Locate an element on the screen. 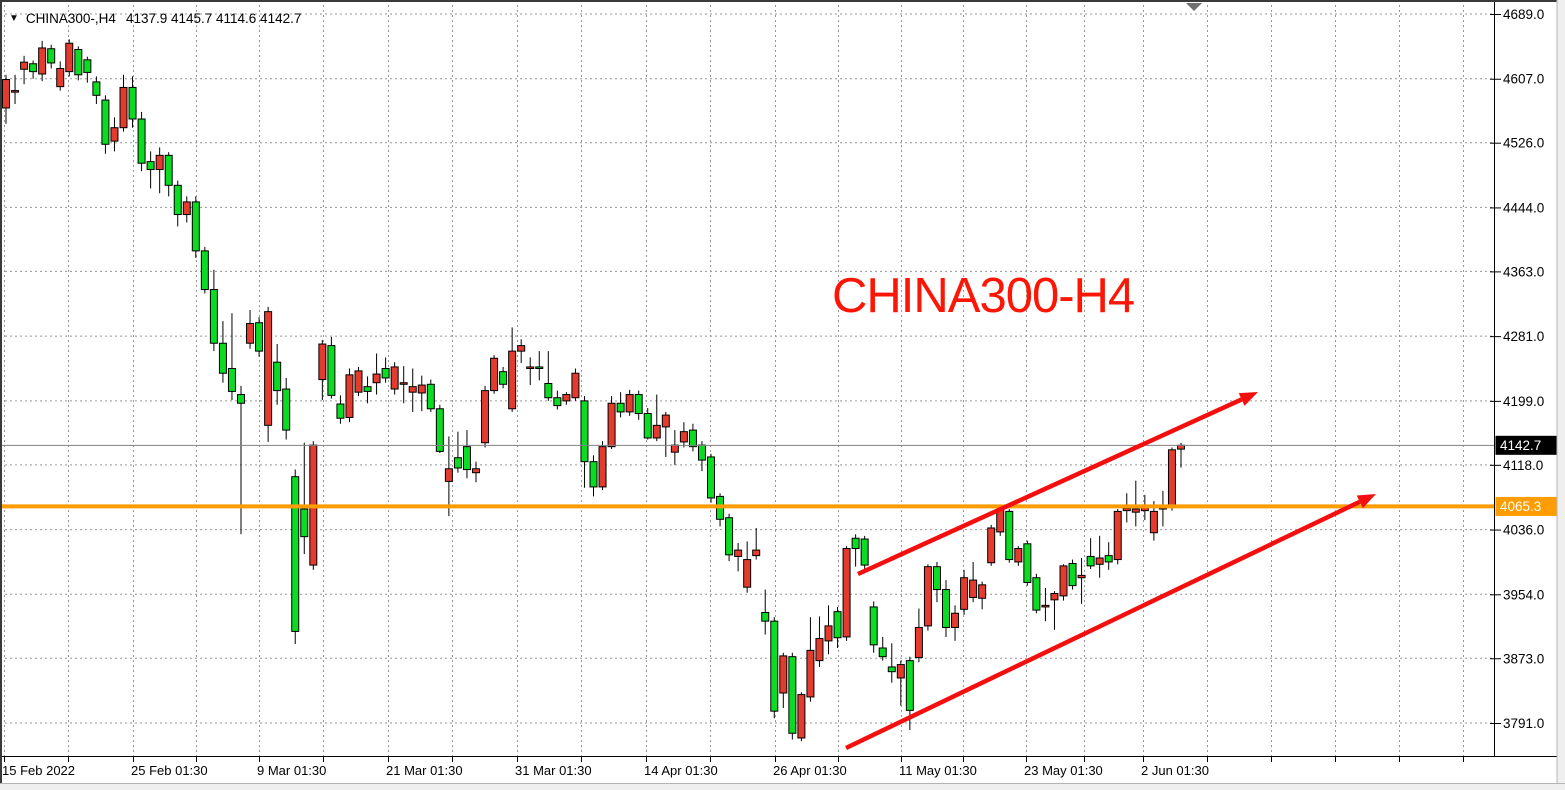 Image resolution: width=1565 pixels, height=790 pixels. watermark-text: CHINA300-H4 is located at coordinates (983, 296).